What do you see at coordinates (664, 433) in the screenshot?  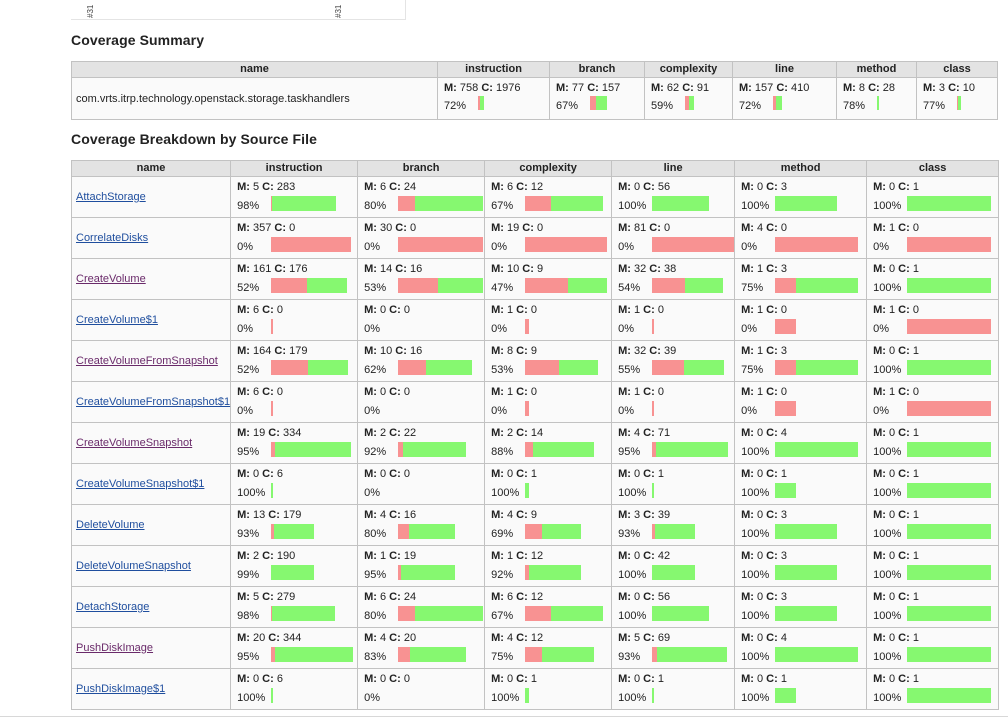 I see `covered-count: 71` at bounding box center [664, 433].